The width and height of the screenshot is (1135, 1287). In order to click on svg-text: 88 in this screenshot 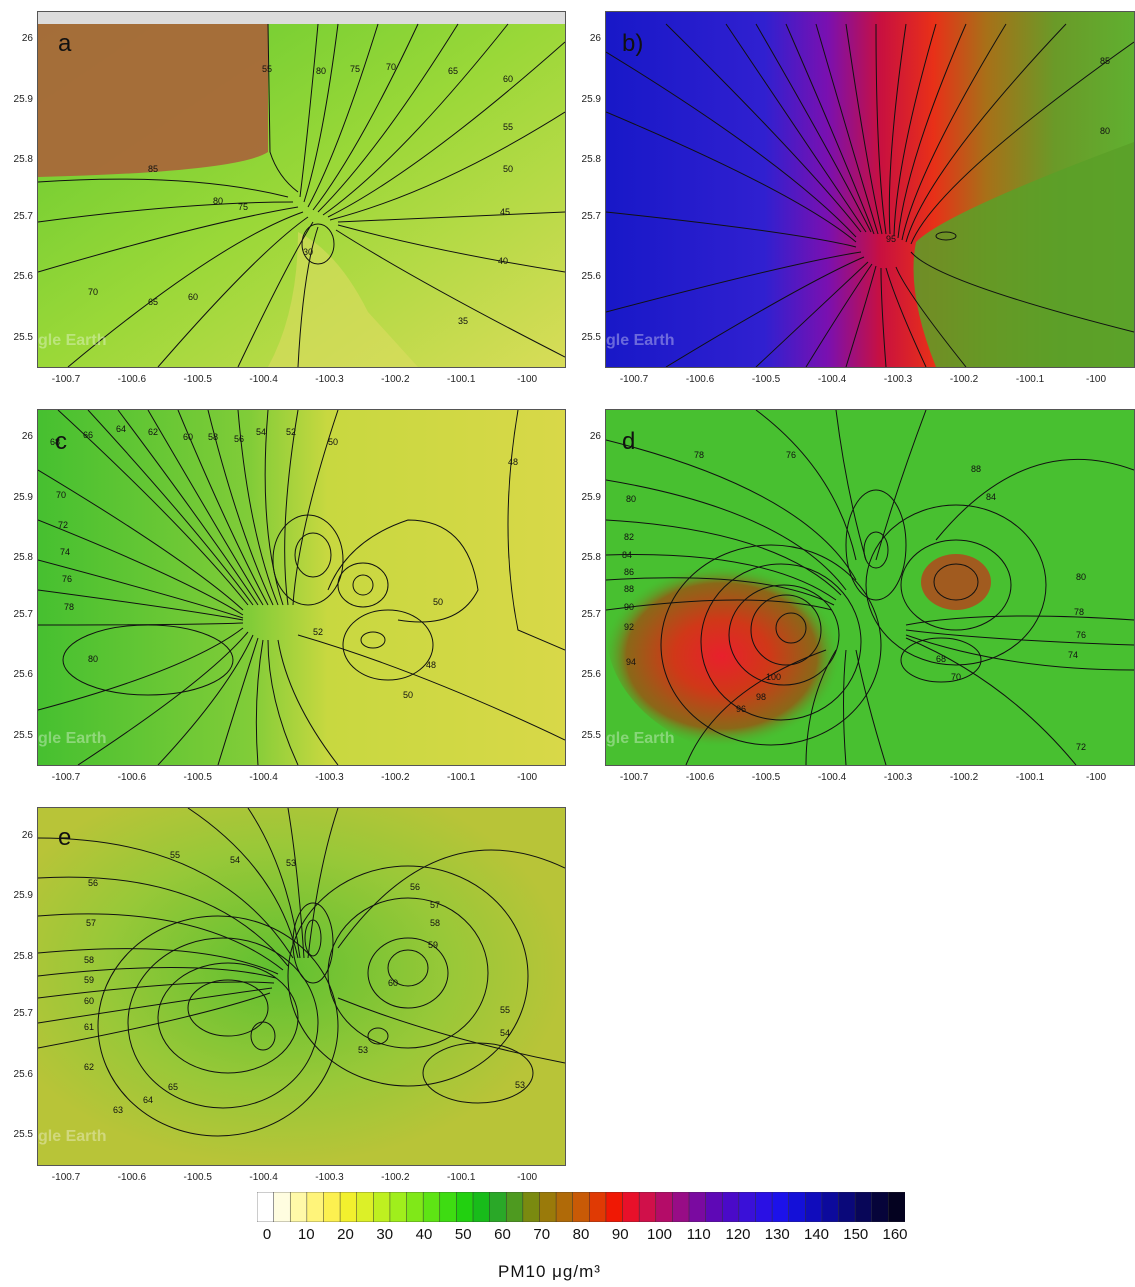, I will do `click(976, 469)`.